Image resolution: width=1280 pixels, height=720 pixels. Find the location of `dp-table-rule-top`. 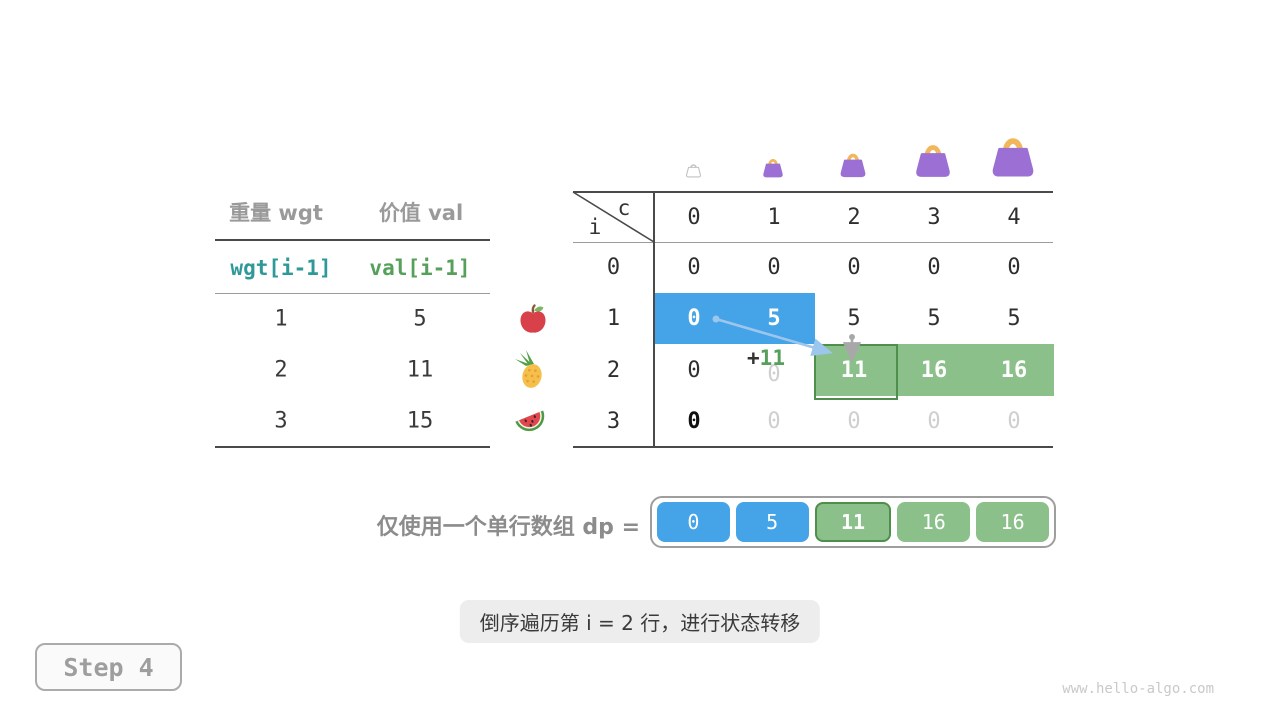

dp-table-rule-top is located at coordinates (813, 192).